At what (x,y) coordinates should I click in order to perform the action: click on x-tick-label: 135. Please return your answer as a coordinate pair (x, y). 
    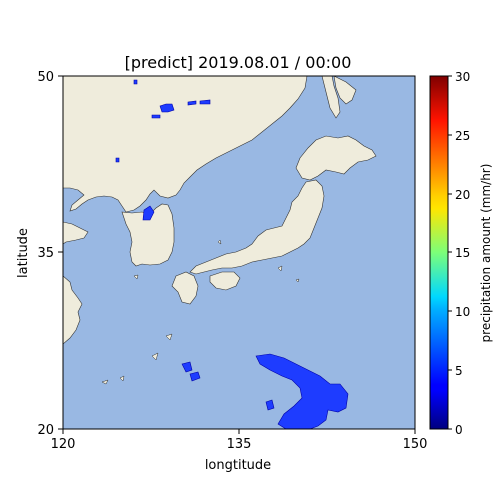
    Looking at the image, I should click on (239, 444).